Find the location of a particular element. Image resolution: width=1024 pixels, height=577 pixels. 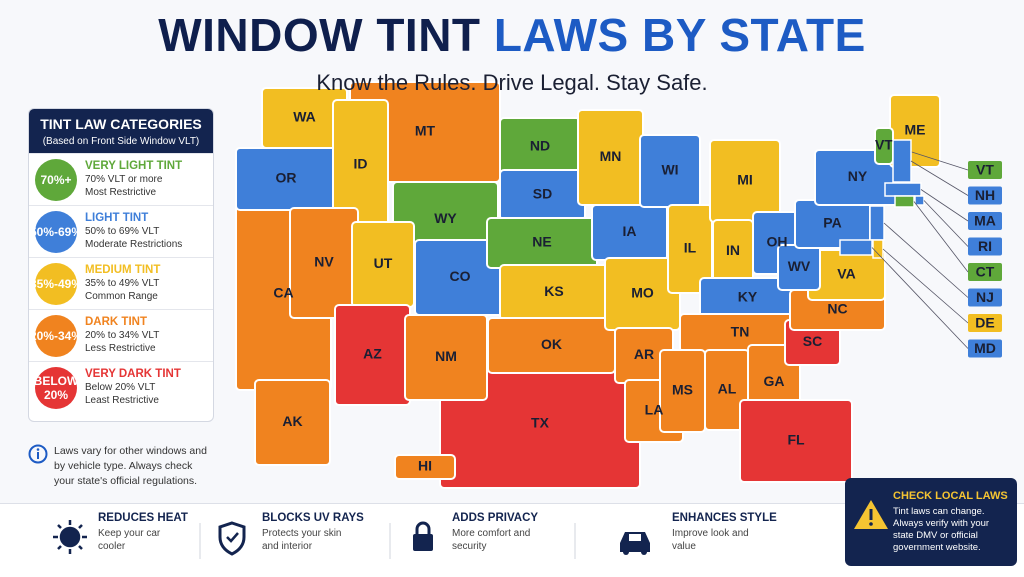

legend-line: 50% to 69% VLT is located at coordinates (122, 231).